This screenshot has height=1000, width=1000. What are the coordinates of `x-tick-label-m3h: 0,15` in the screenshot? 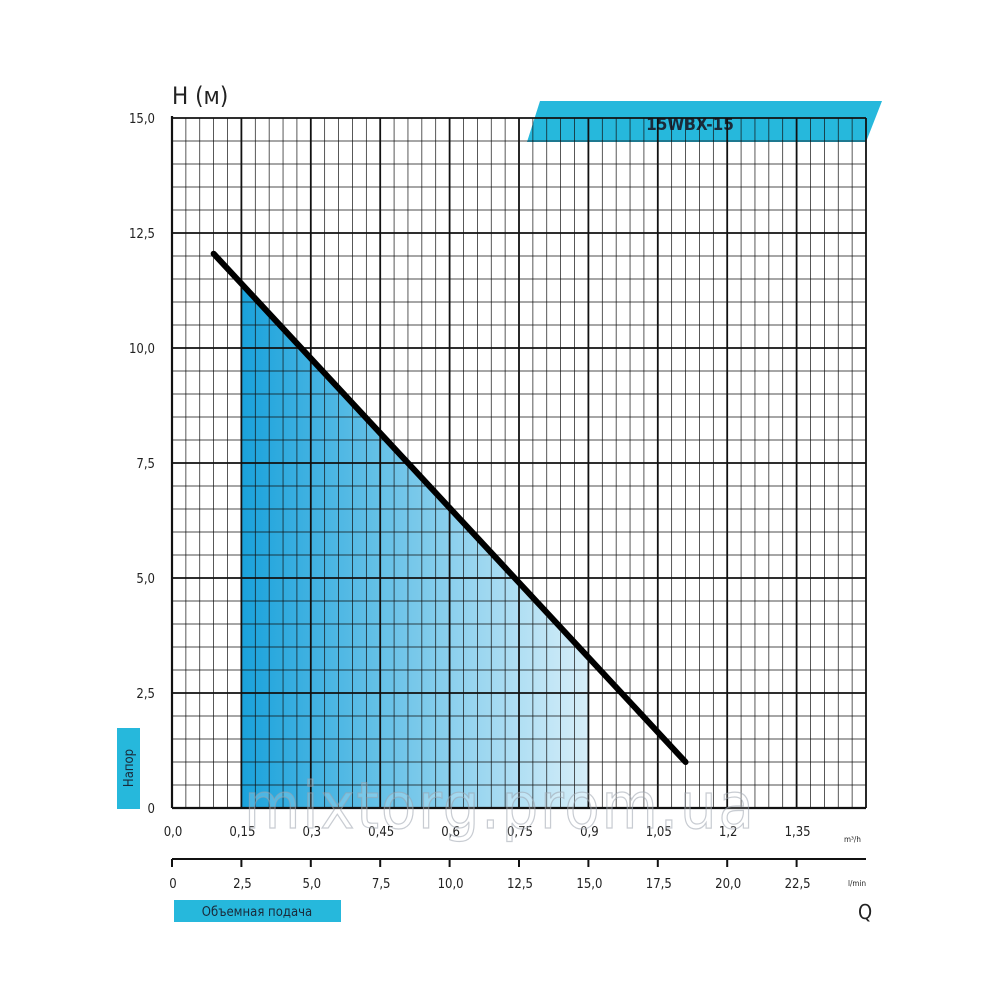 It's located at (242, 832).